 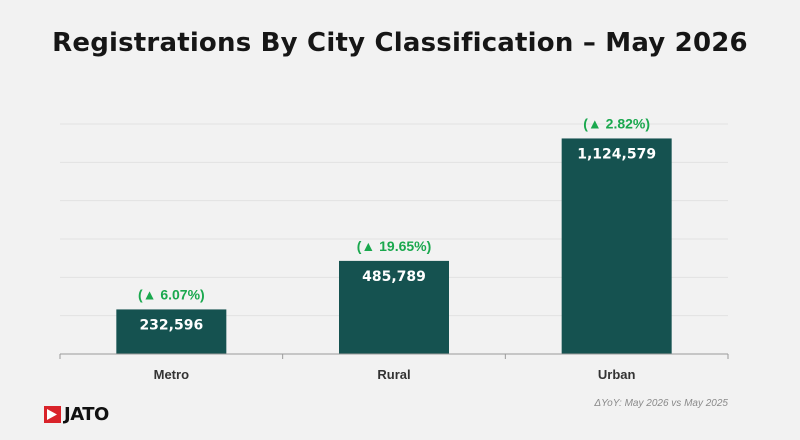 What do you see at coordinates (661, 403) in the screenshot?
I see `footnote: ΔYoY: May 2026 vs May 2025` at bounding box center [661, 403].